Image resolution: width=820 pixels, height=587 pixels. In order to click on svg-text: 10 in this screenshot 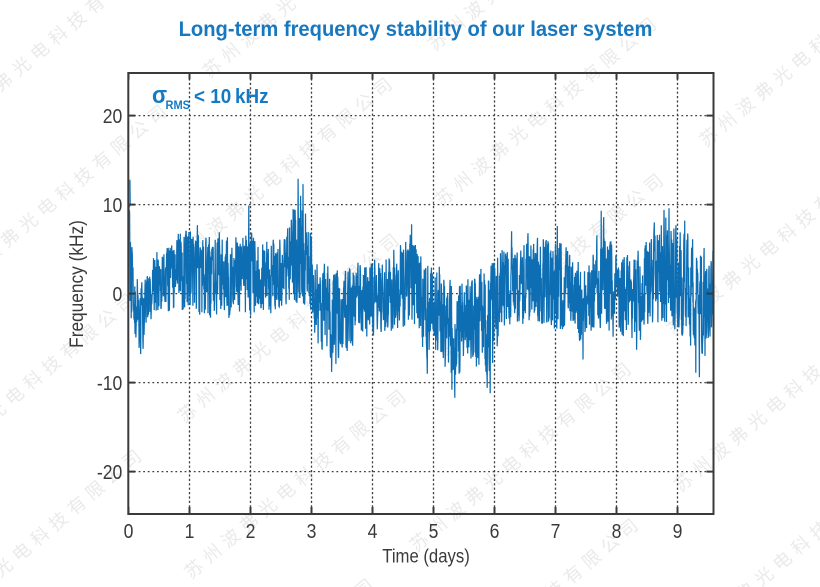, I will do `click(113, 205)`.